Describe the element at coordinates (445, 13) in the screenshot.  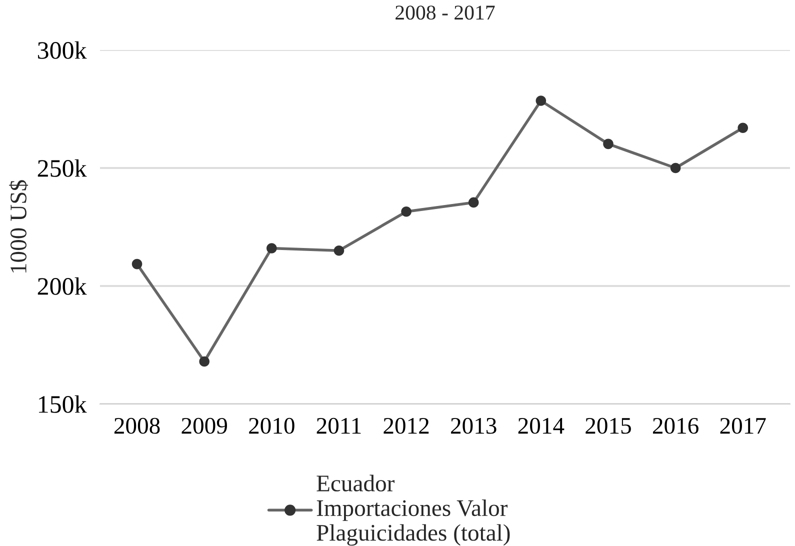
I see `chart-title: 2008 - 2017` at that location.